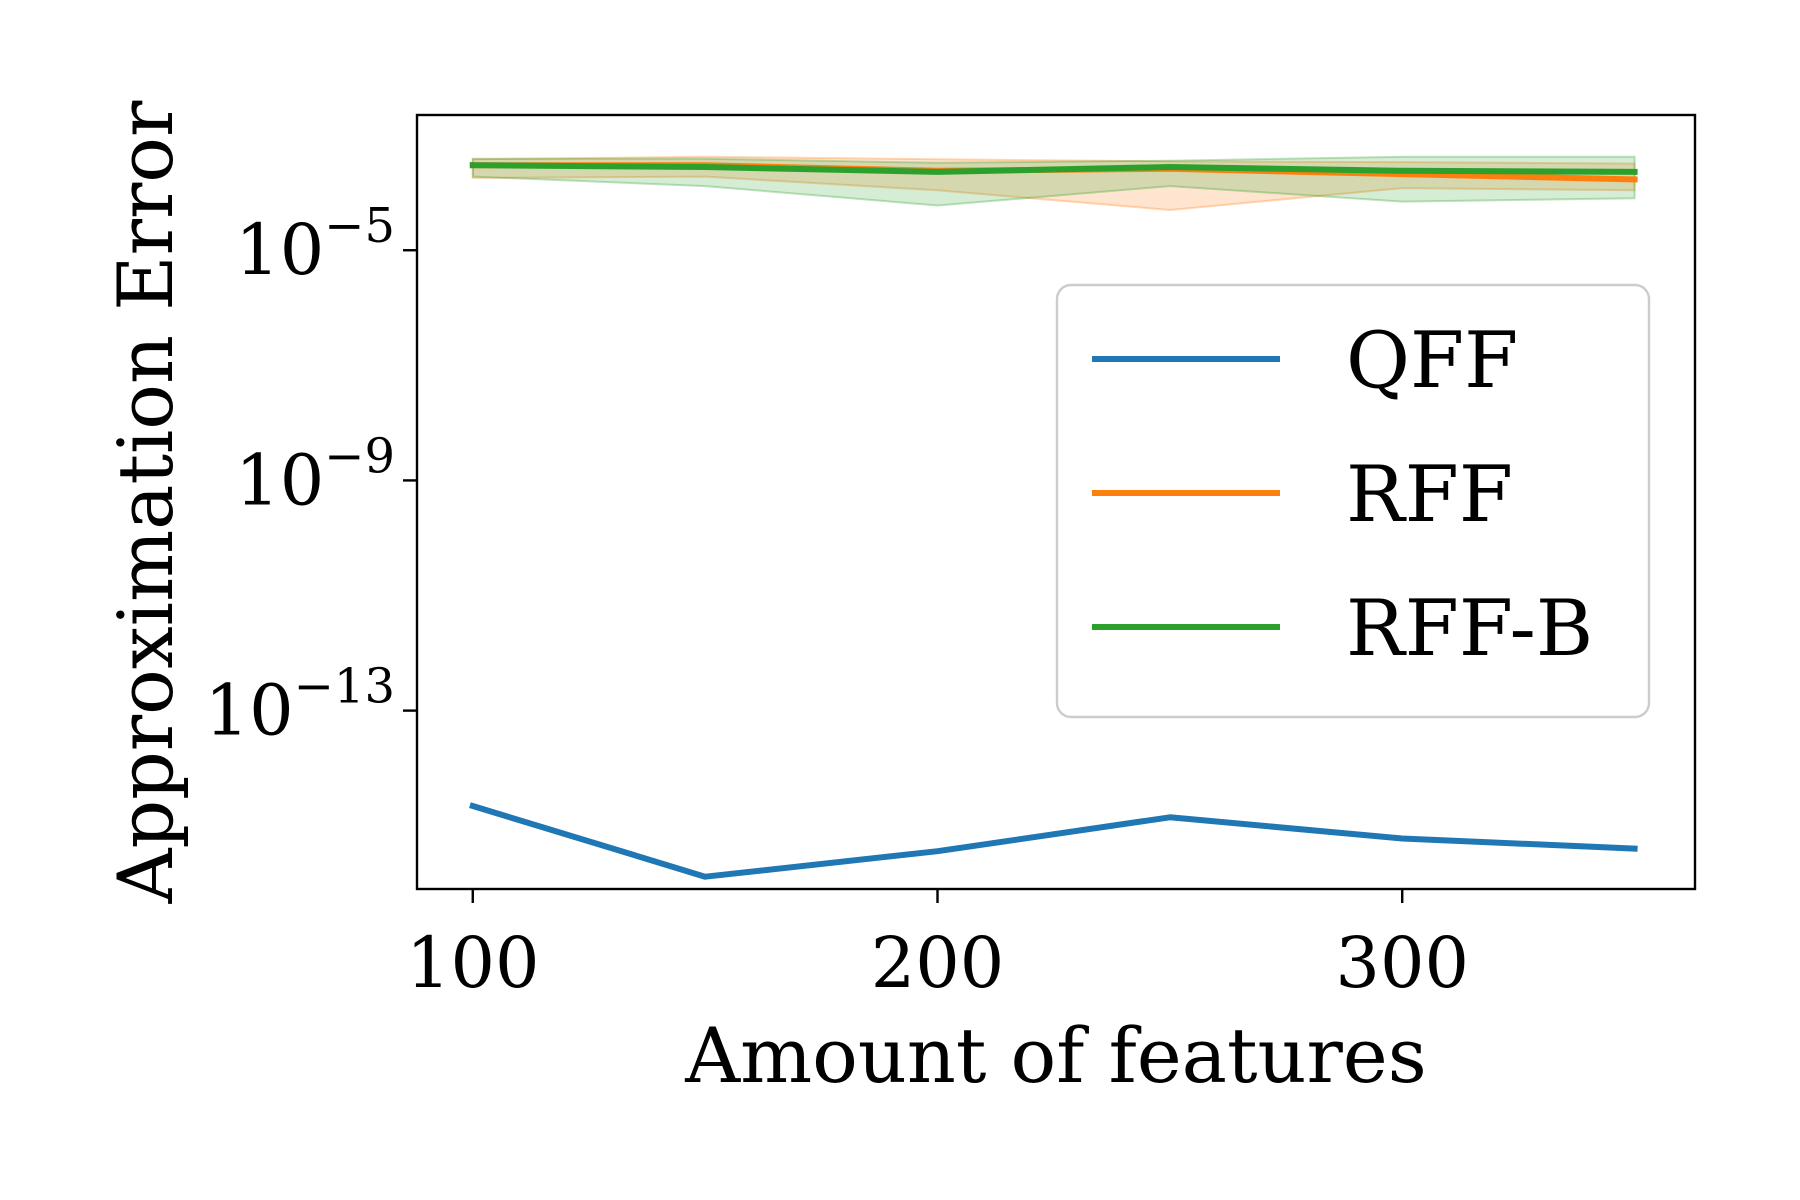  I want to click on line-rff-b, so click(1053, 168).